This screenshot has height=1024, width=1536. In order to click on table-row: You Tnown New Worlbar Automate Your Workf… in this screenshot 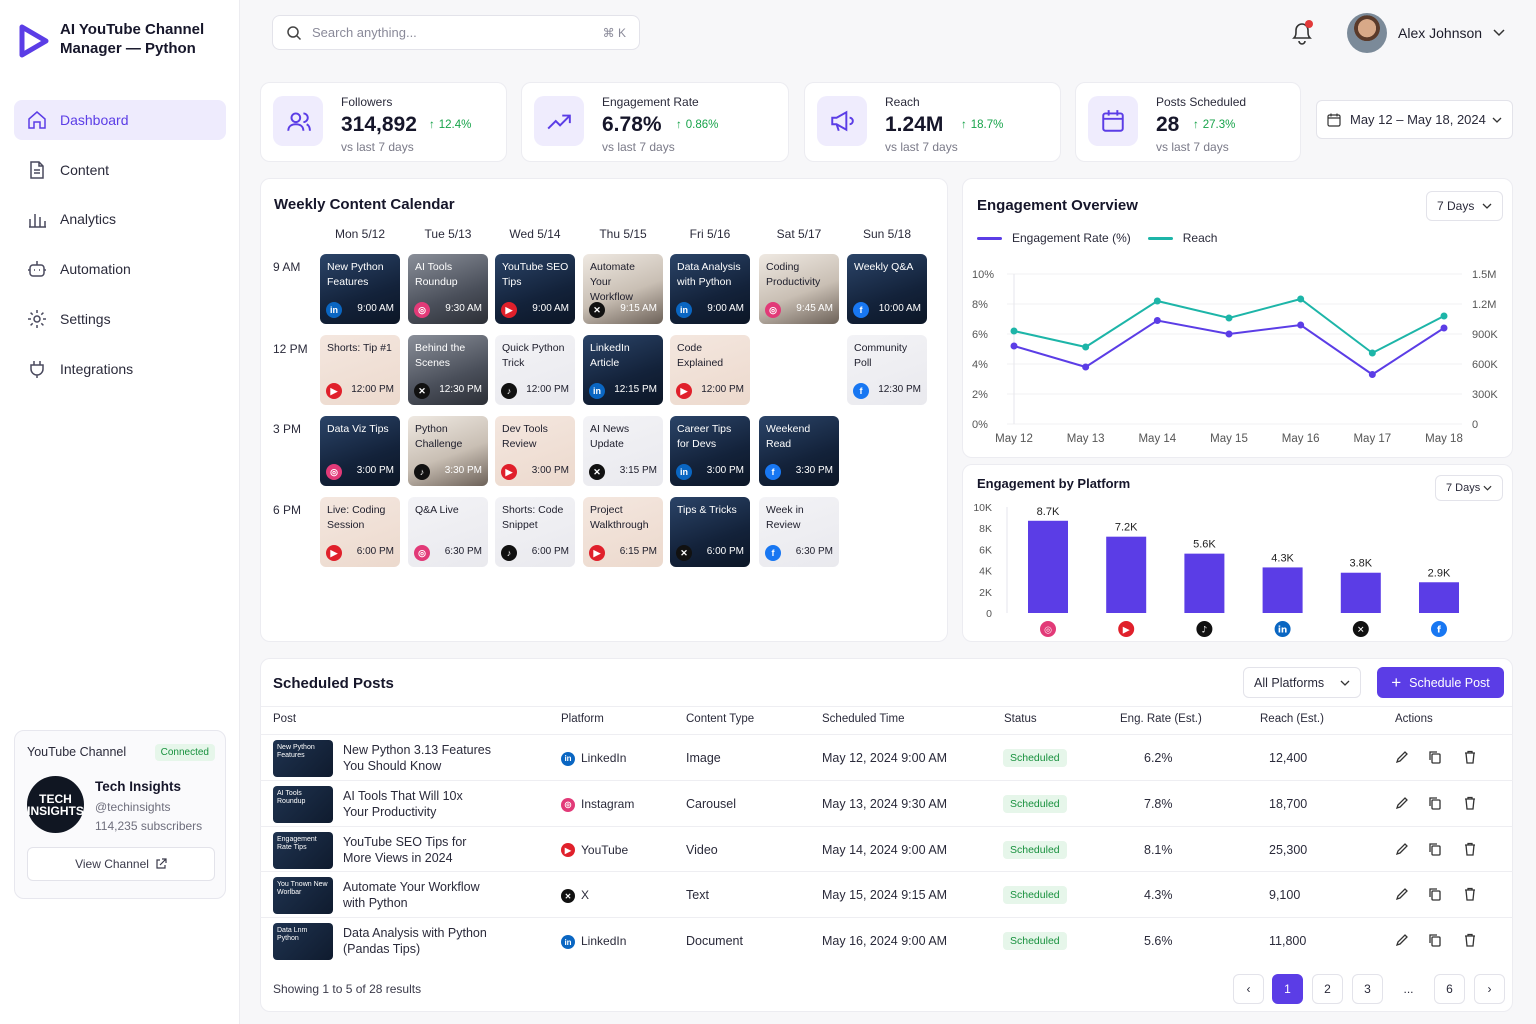, I will do `click(886, 894)`.